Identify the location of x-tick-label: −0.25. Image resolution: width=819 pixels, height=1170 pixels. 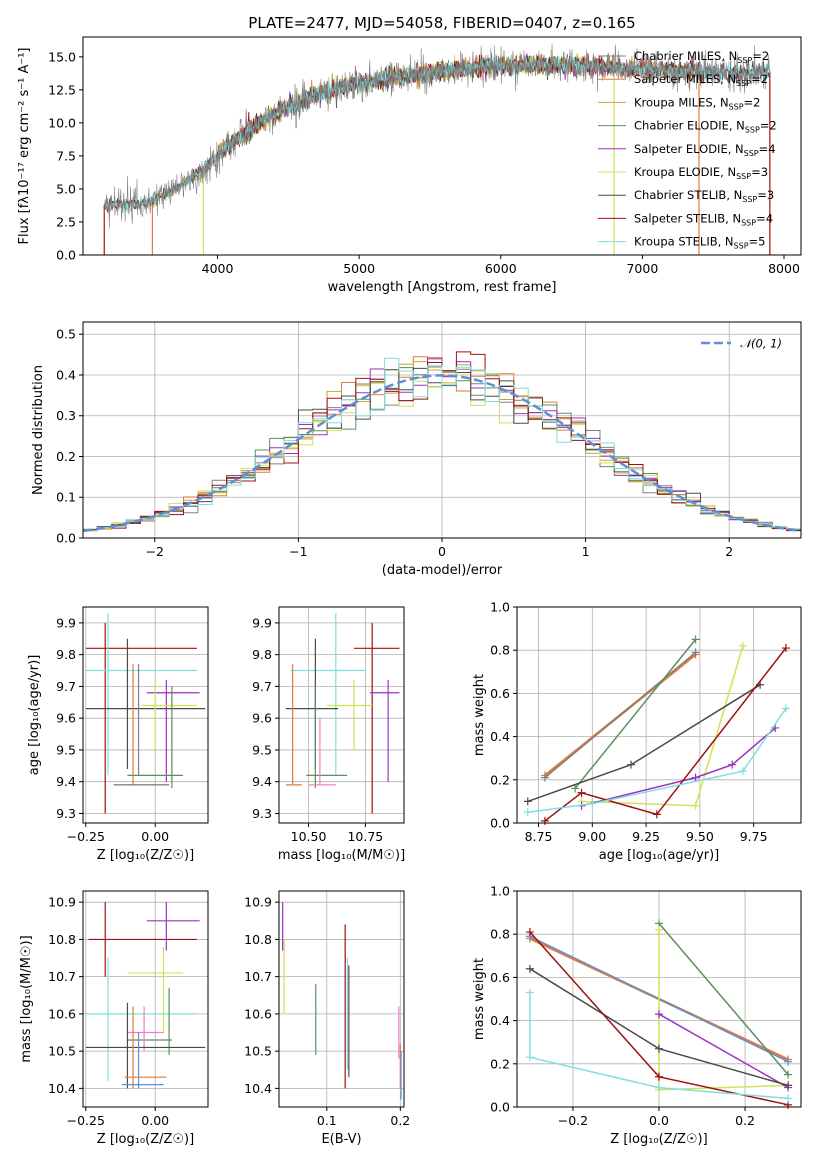
(86, 1120).